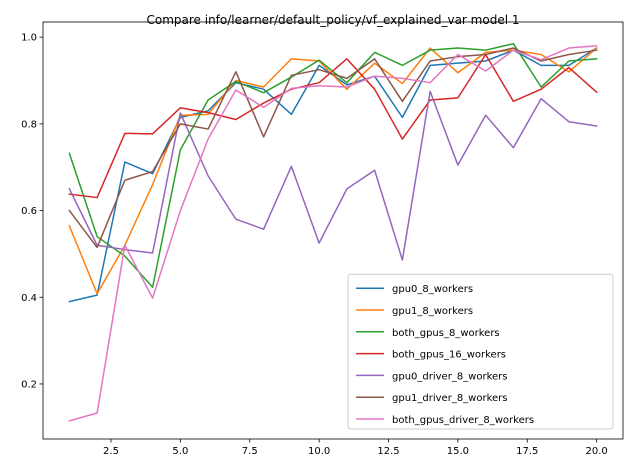 This screenshot has height=470, width=630. I want to click on legend-entry: gpu1_driver_8_workers, so click(450, 398).